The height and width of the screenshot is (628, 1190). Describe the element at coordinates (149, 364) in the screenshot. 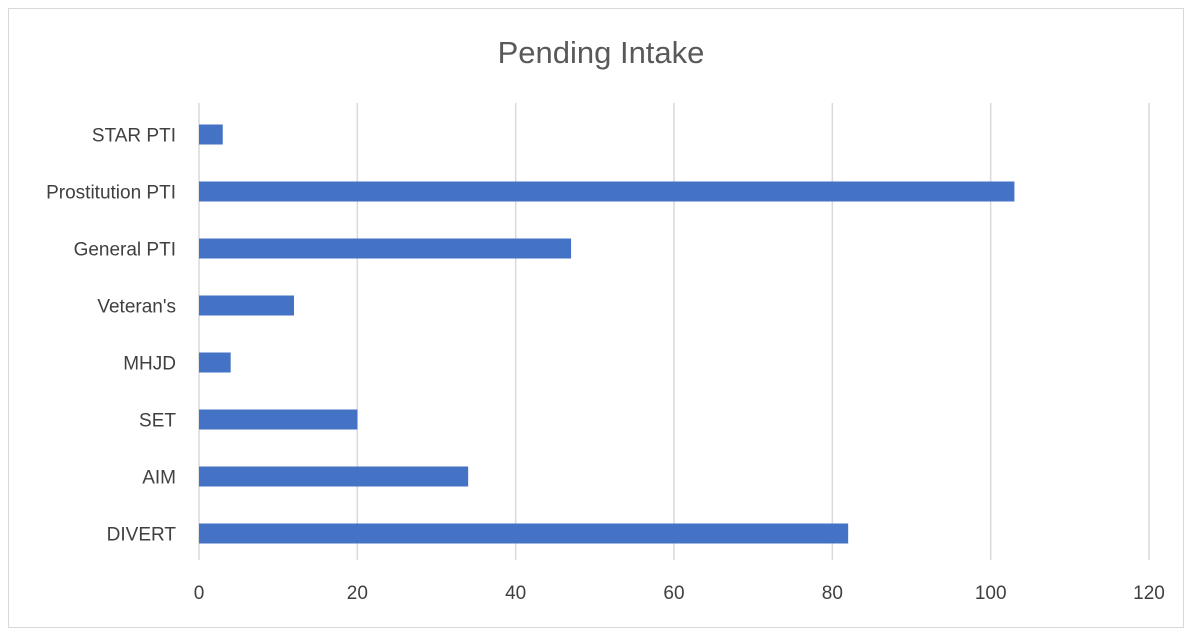

I see `category-label: MHJD` at that location.